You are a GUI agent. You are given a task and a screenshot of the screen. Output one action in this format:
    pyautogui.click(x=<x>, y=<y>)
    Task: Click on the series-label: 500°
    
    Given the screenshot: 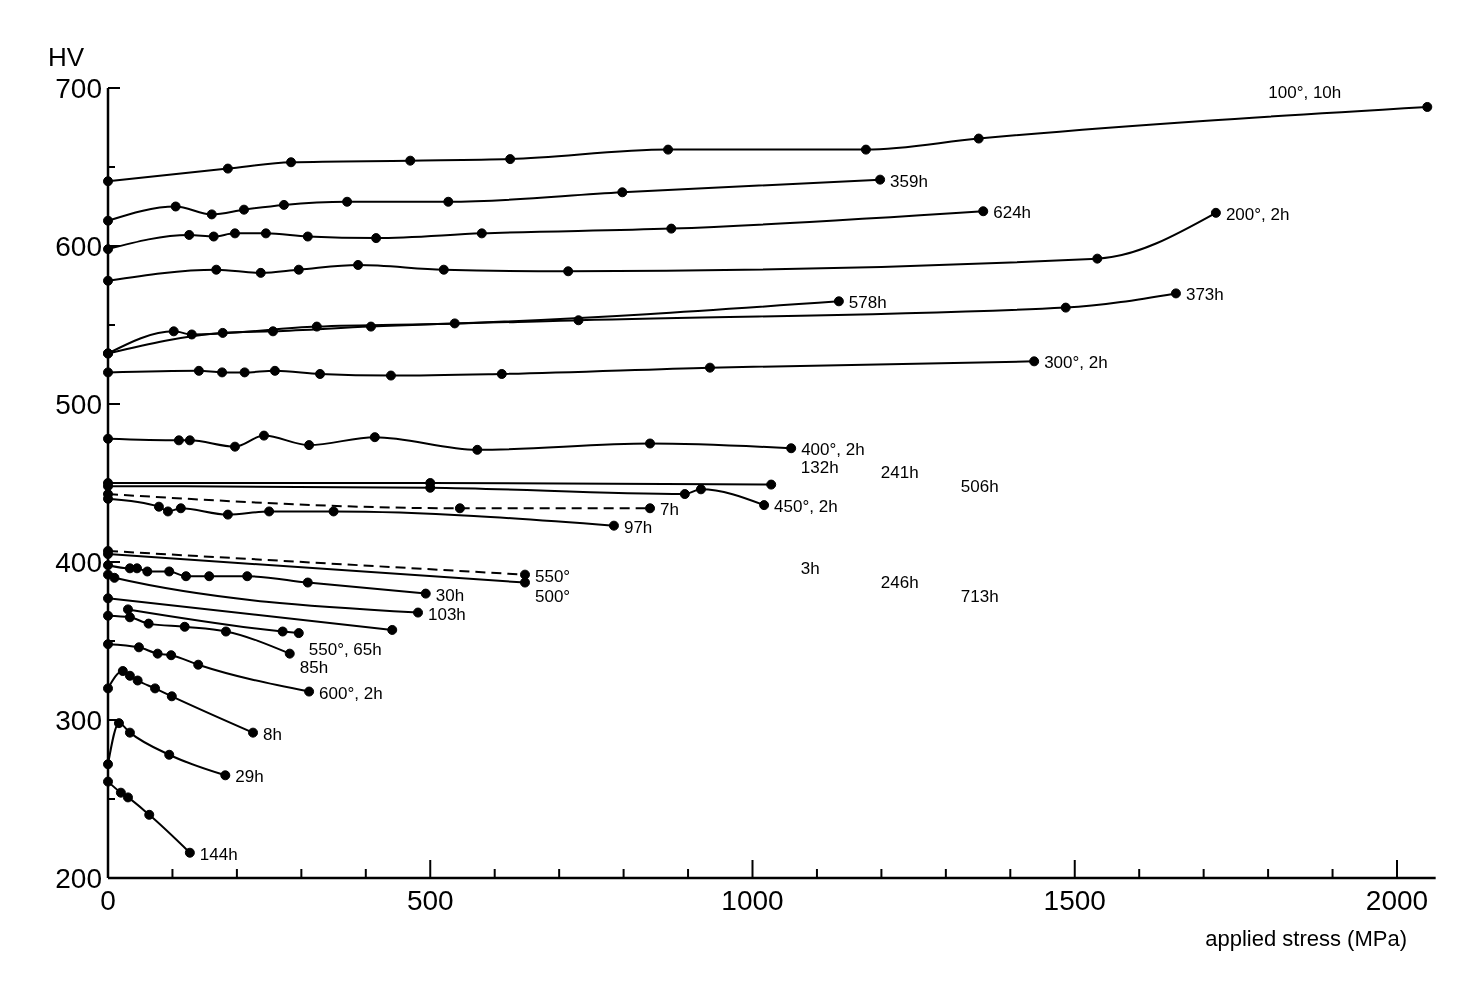 What is the action you would take?
    pyautogui.click(x=552, y=596)
    